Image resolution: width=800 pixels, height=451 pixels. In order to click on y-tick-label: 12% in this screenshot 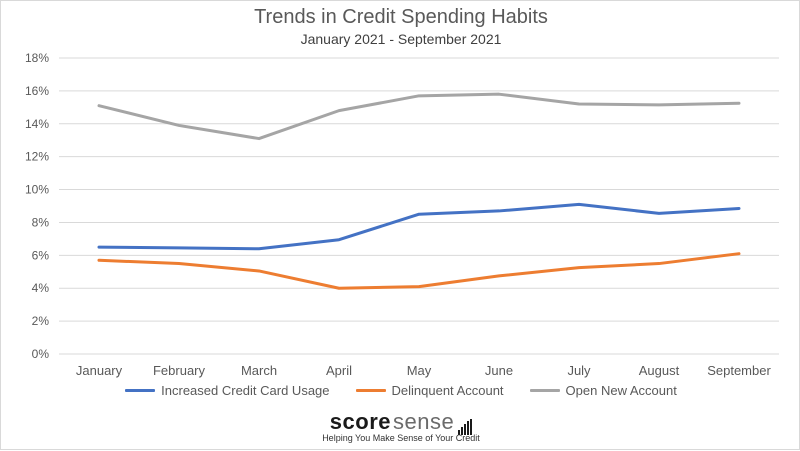, I will do `click(37, 157)`.